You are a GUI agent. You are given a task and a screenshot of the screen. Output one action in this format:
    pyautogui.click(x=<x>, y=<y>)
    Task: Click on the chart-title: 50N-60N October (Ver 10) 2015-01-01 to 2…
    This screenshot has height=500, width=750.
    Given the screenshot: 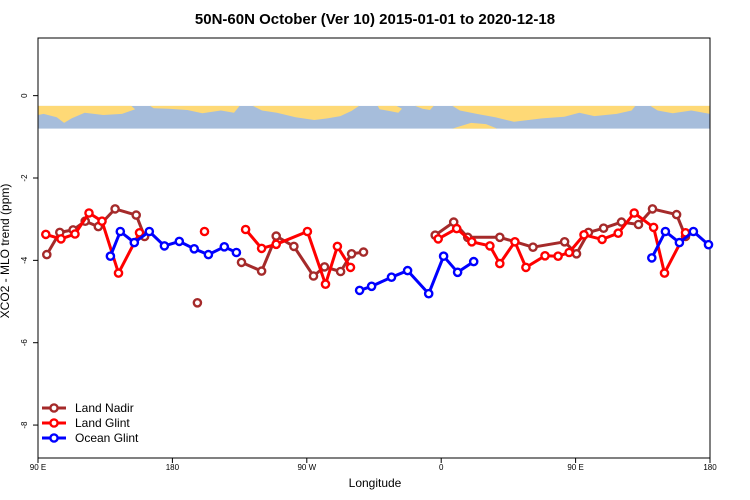 What is the action you would take?
    pyautogui.click(x=375, y=19)
    